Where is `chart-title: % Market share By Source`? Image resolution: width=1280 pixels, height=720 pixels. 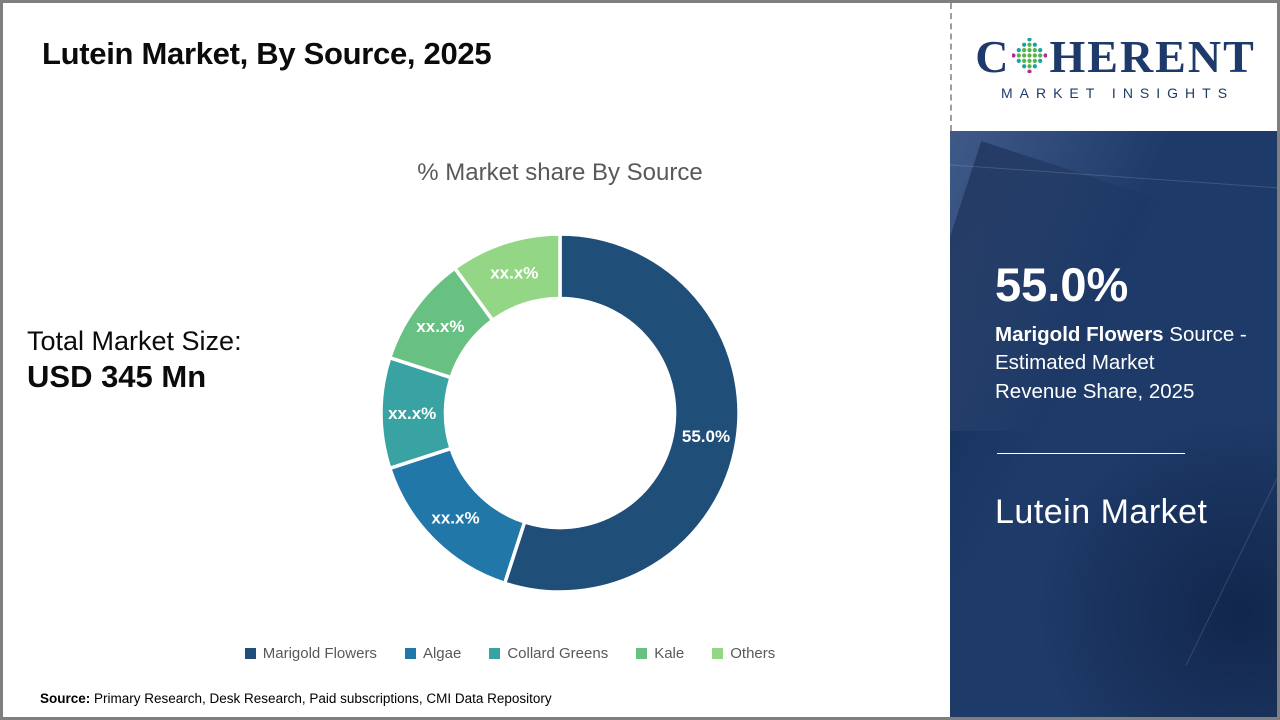 chart-title: % Market share By Source is located at coordinates (560, 172).